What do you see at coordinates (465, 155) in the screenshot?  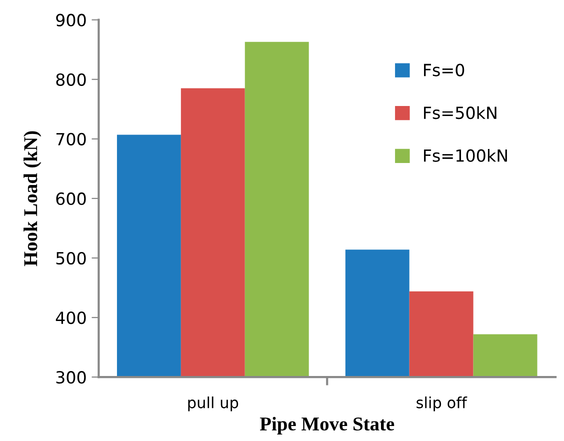 I see `legend-label: Fs=100kN` at bounding box center [465, 155].